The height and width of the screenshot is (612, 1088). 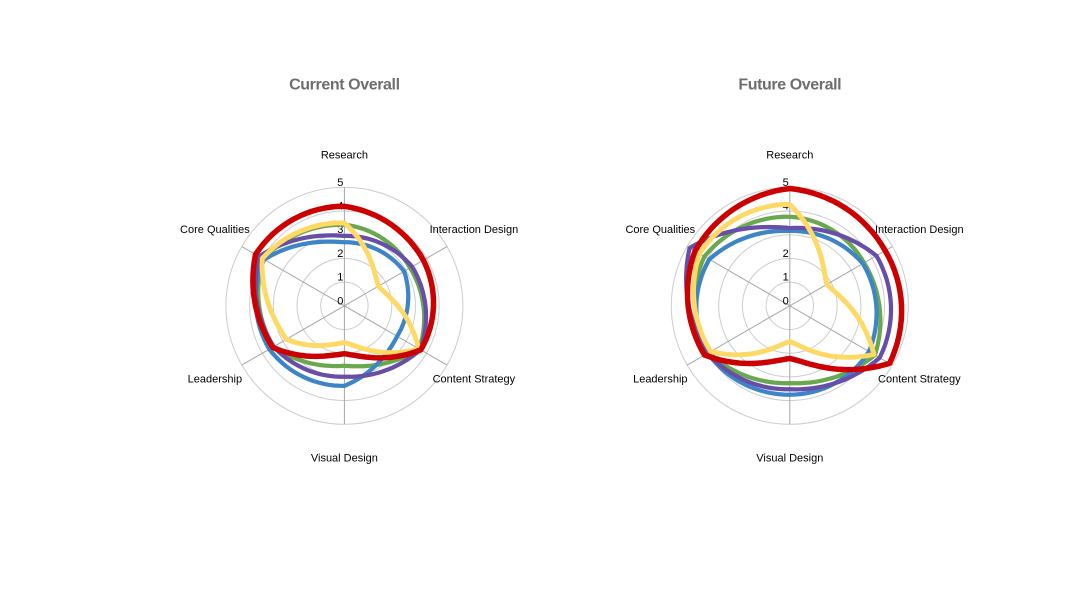 I want to click on svg-text: Future Overall, so click(x=789, y=85).